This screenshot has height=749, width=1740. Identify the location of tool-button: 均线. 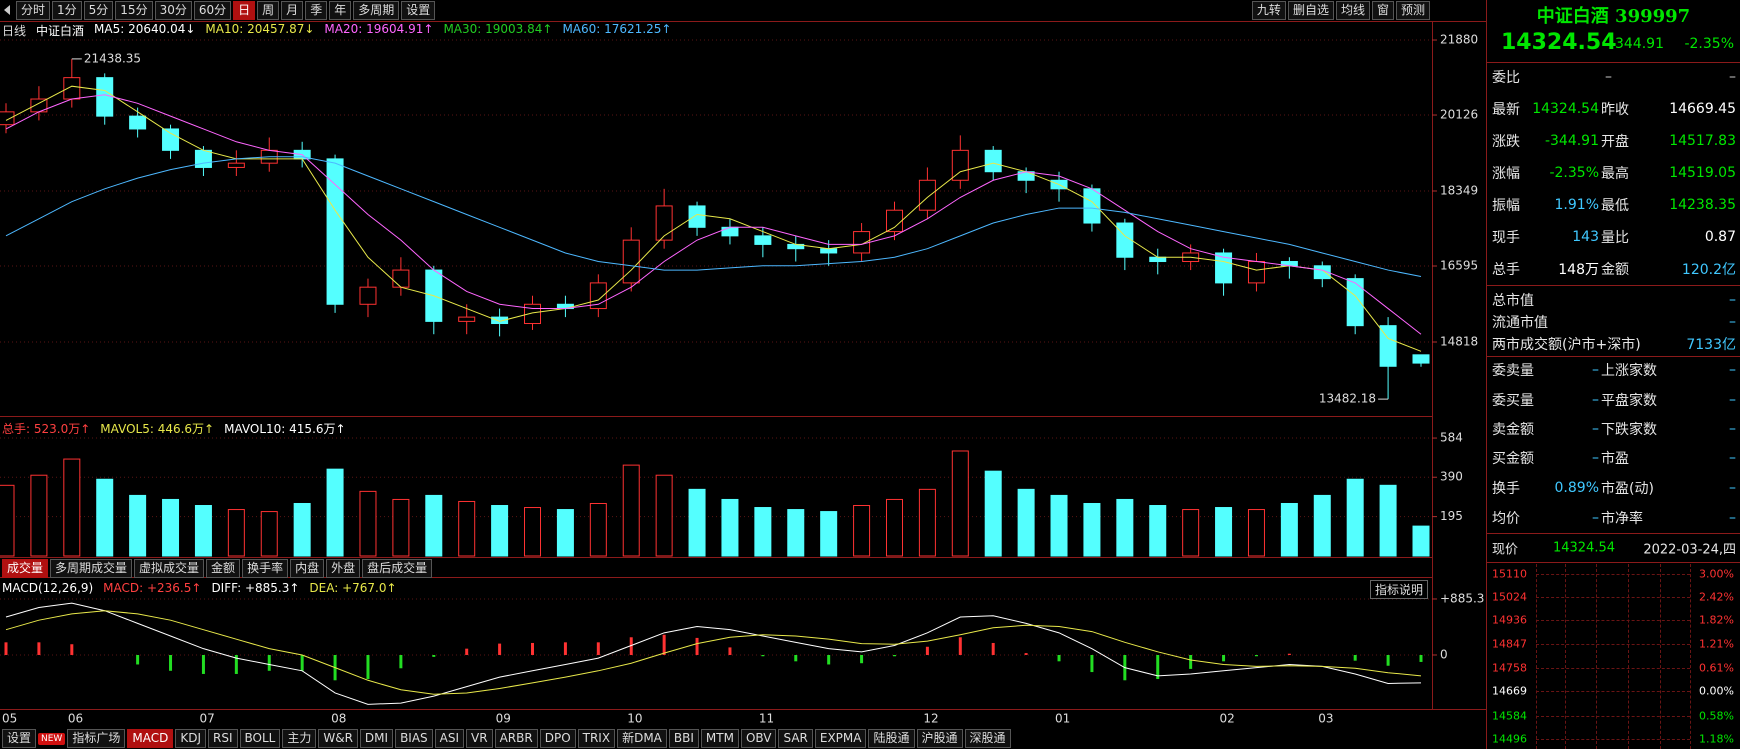
(1352, 10).